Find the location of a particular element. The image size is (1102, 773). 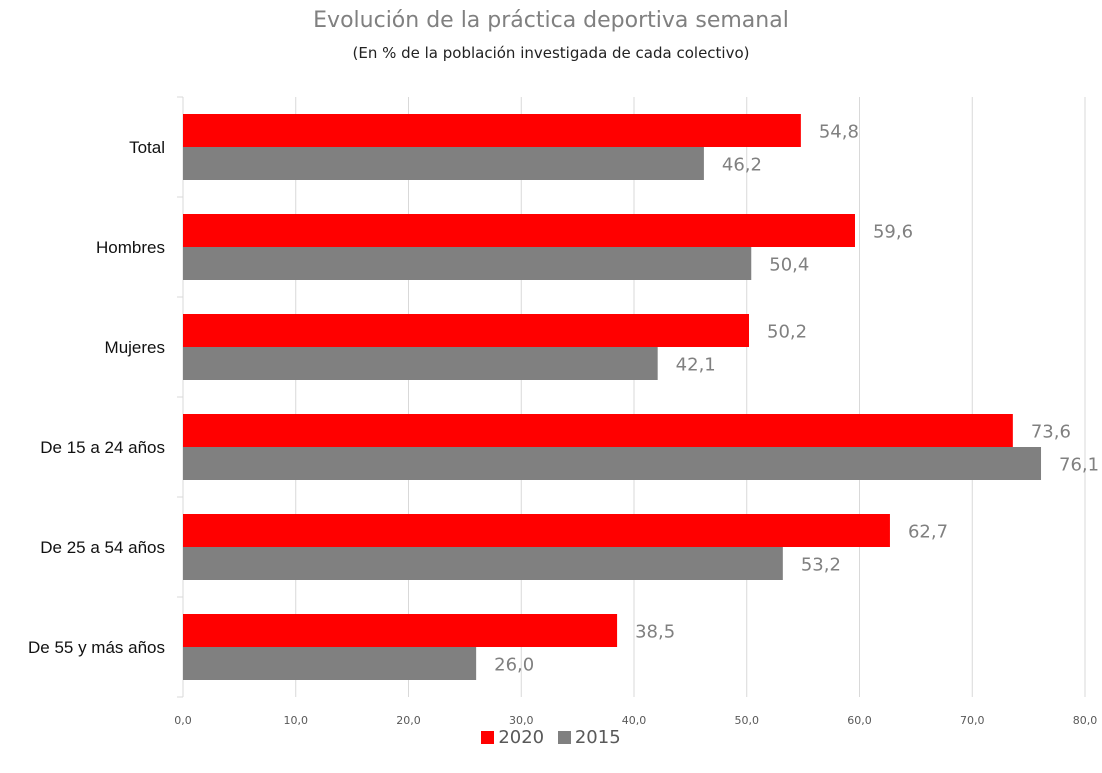

data-label-2020: 59,6 is located at coordinates (893, 232).